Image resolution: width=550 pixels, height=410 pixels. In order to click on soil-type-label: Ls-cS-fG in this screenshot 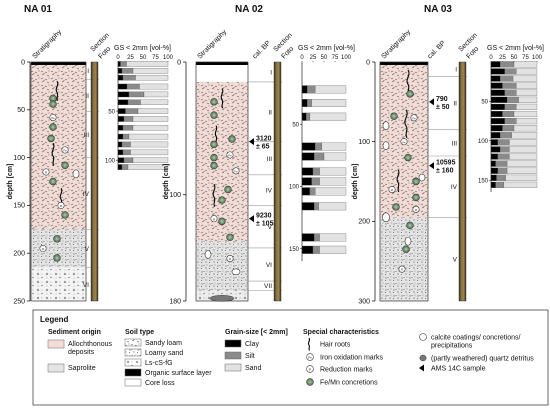, I will do `click(159, 363)`.